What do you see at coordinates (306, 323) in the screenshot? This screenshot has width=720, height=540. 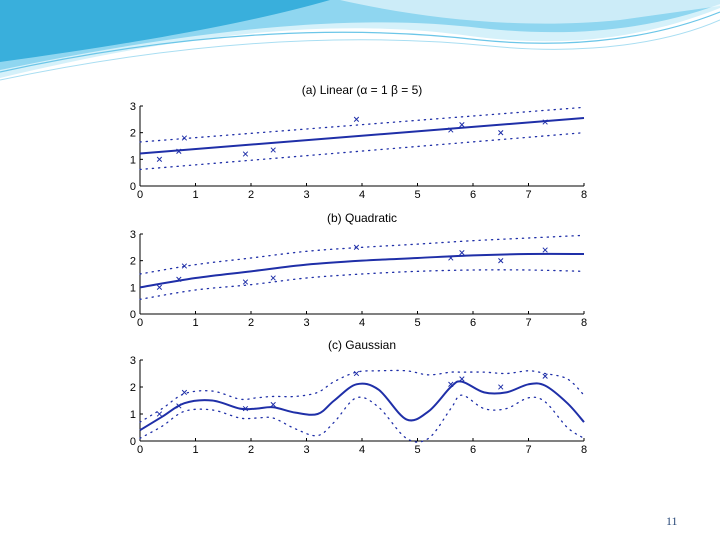 I see `panel-2-x-tick-label: 3` at bounding box center [306, 323].